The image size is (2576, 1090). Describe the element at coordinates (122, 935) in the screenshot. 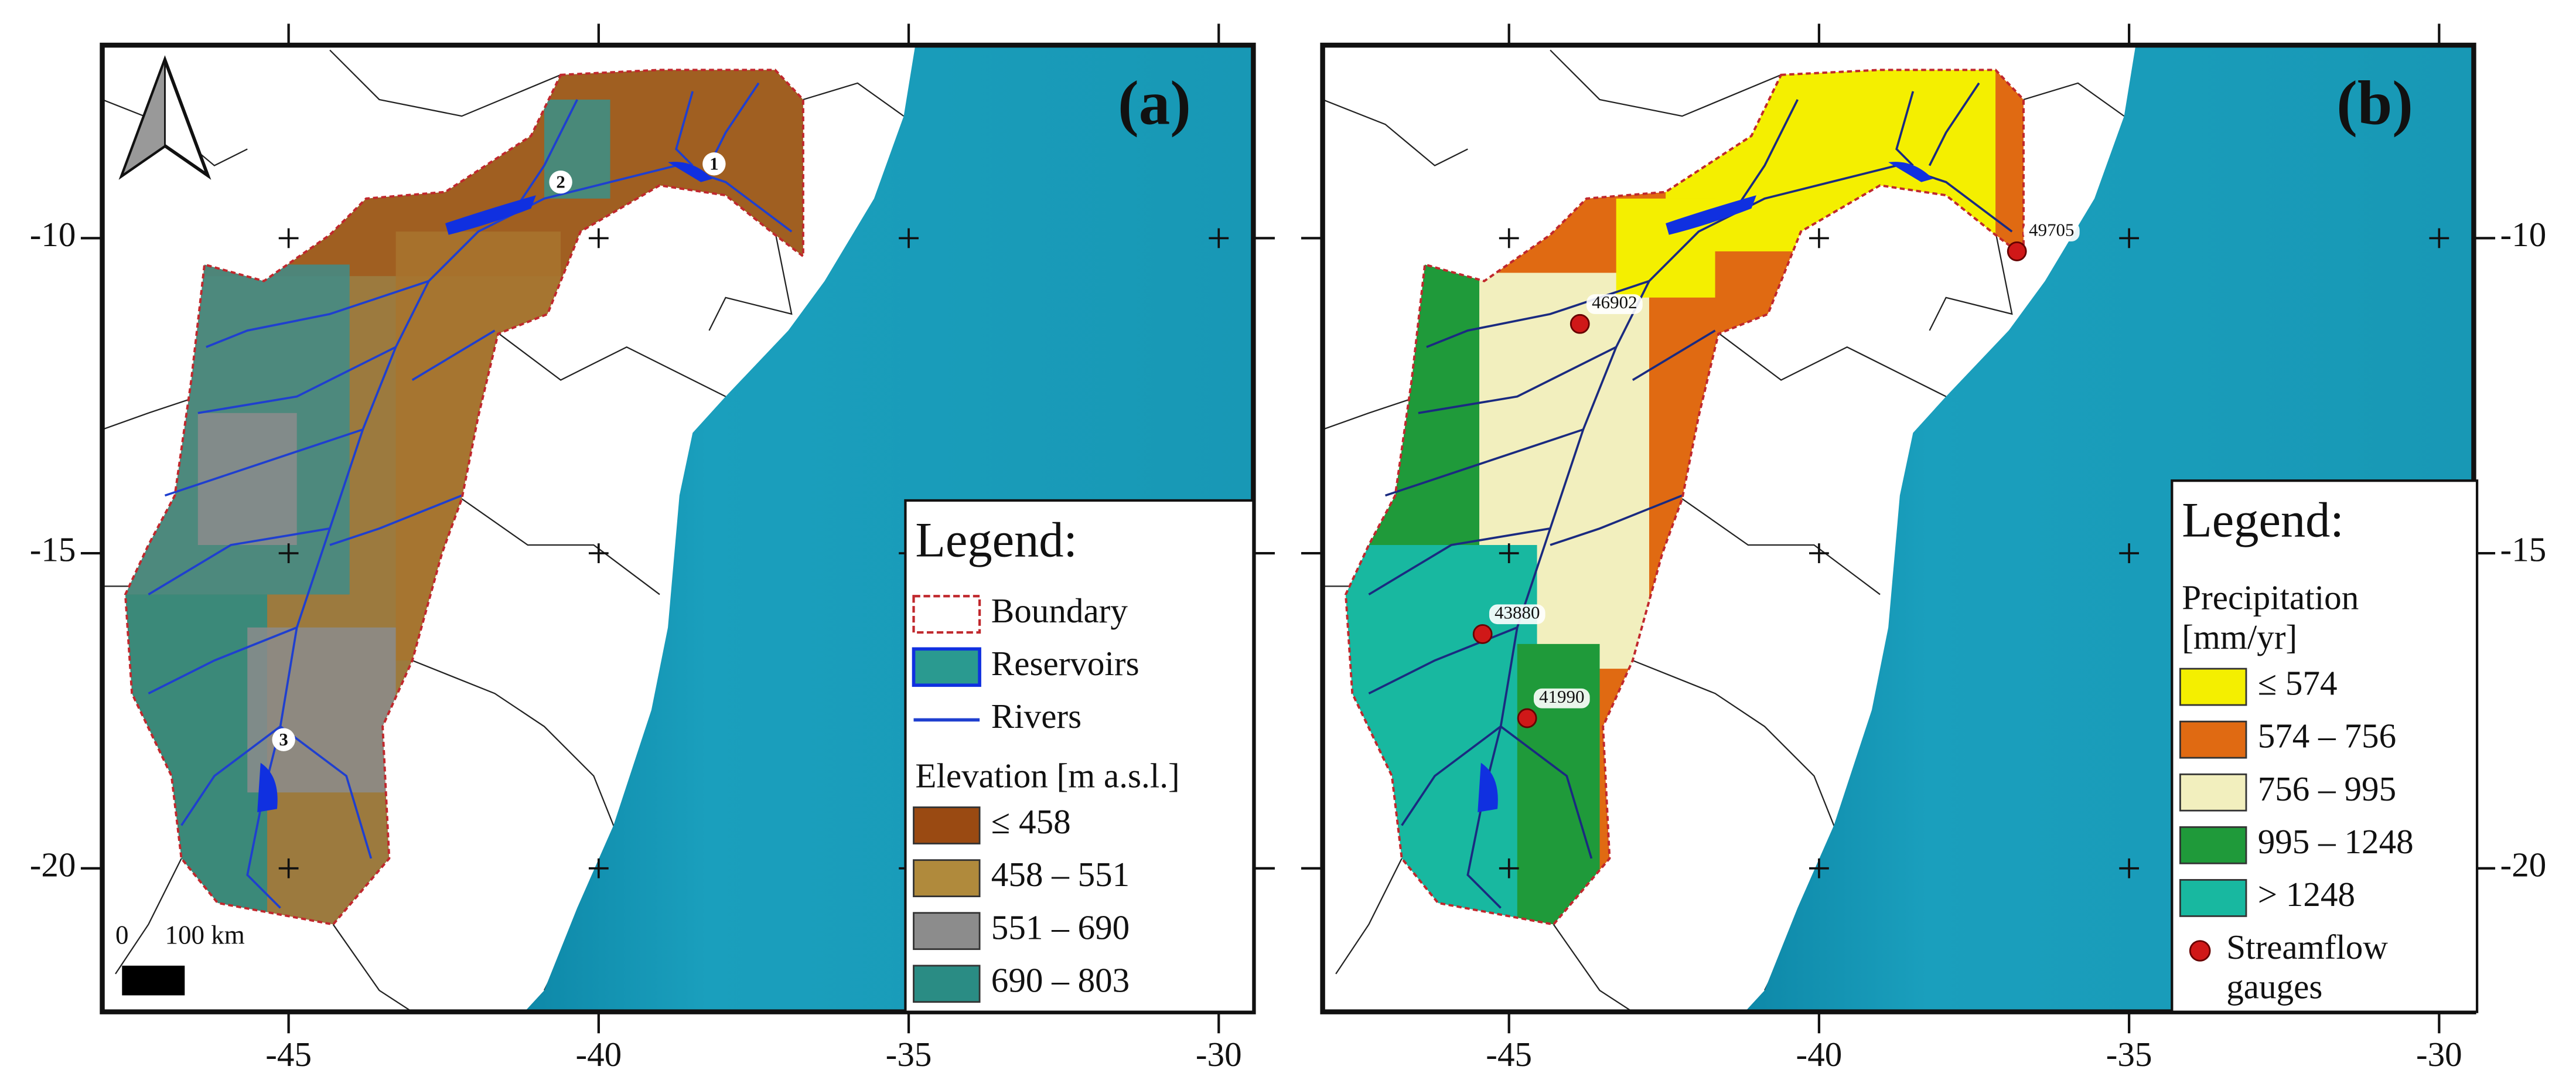

I see `scale-zero: 0` at that location.